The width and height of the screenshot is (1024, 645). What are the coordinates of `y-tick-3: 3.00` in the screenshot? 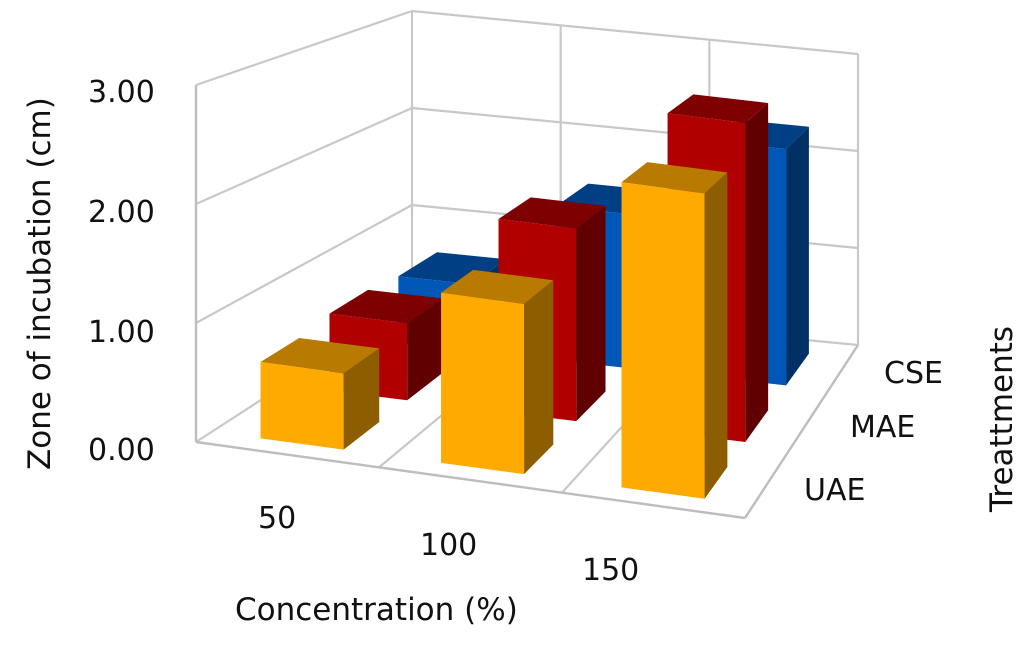 It's located at (121, 92).